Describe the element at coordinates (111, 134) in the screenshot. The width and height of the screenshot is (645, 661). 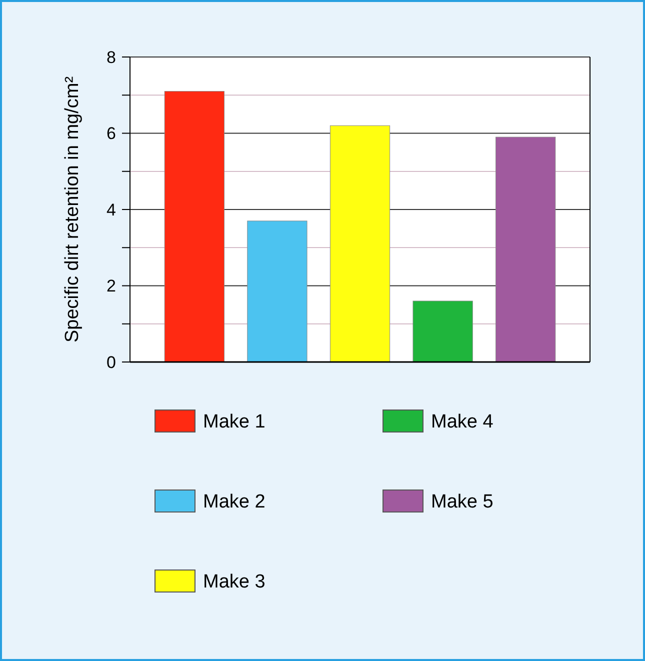
I see `y-tick-label: 6` at that location.